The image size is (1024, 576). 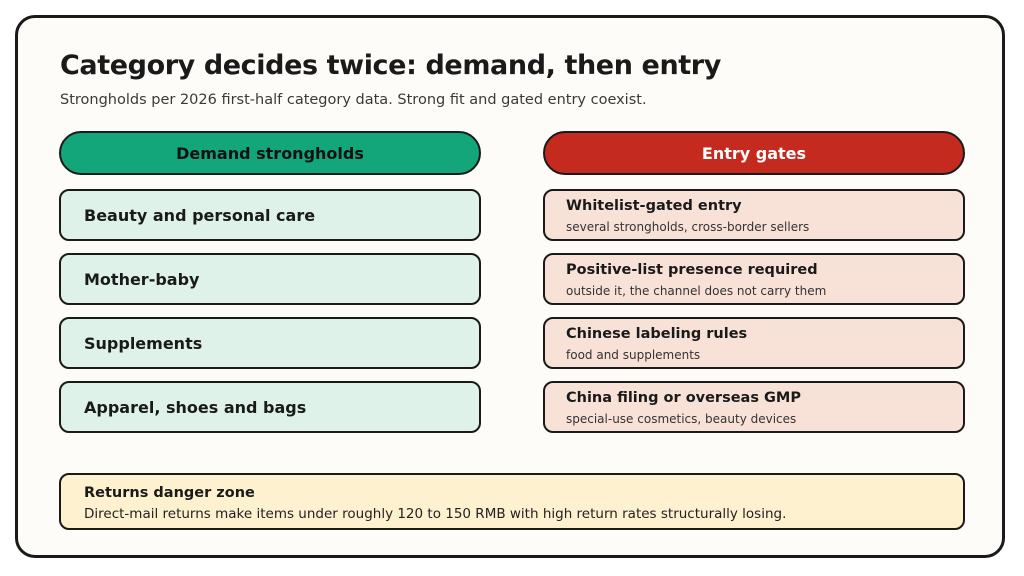 I want to click on demand-item-supplements: Supplements, so click(x=270, y=343).